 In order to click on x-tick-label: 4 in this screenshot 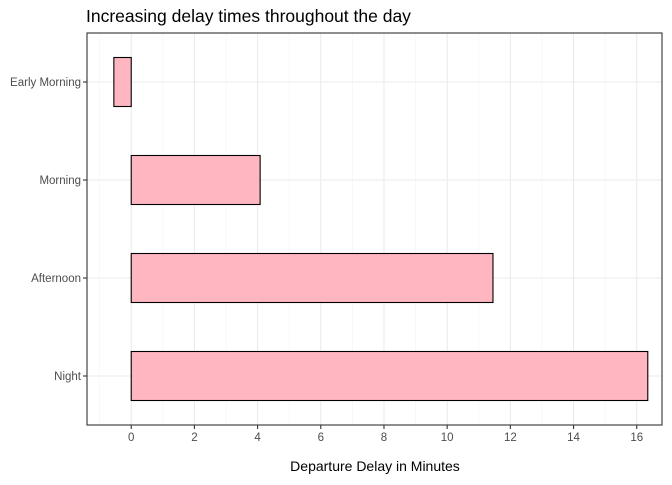, I will do `click(257, 438)`.